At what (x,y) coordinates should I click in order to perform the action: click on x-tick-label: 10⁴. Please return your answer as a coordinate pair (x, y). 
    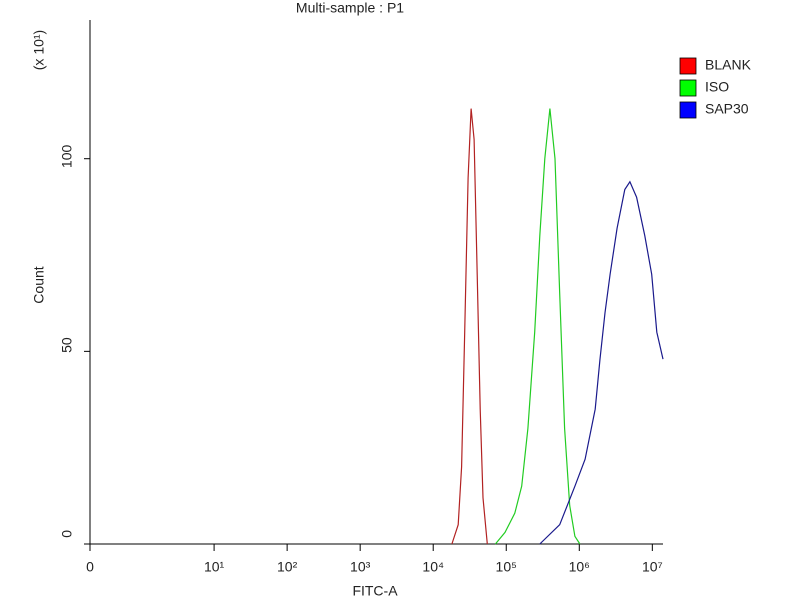
    Looking at the image, I should click on (433, 567).